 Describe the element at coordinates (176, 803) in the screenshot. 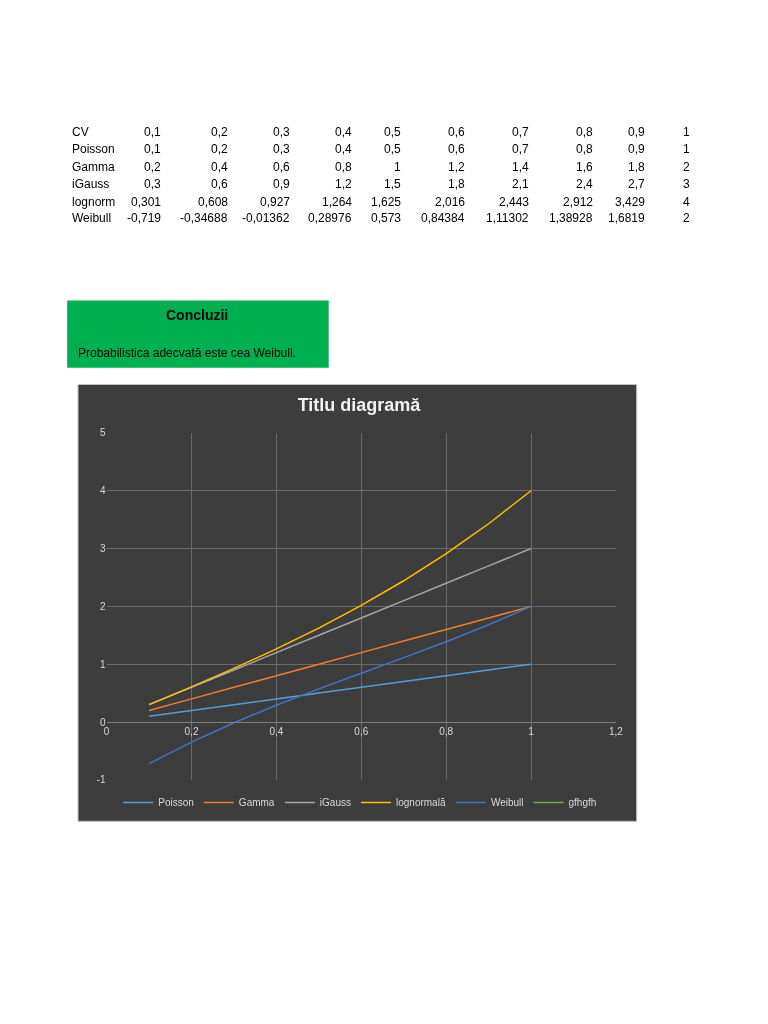

I see `legend-label: Poisson` at that location.